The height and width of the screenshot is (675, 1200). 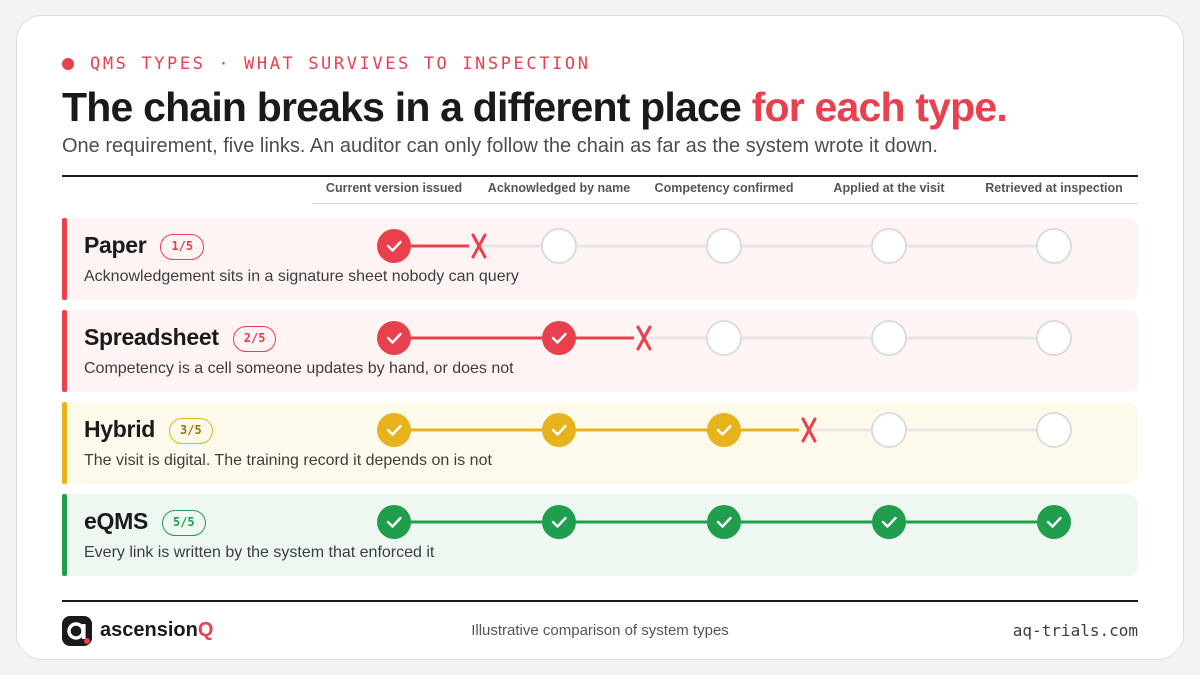 I want to click on site-url: aq-trials.com, so click(x=1075, y=630).